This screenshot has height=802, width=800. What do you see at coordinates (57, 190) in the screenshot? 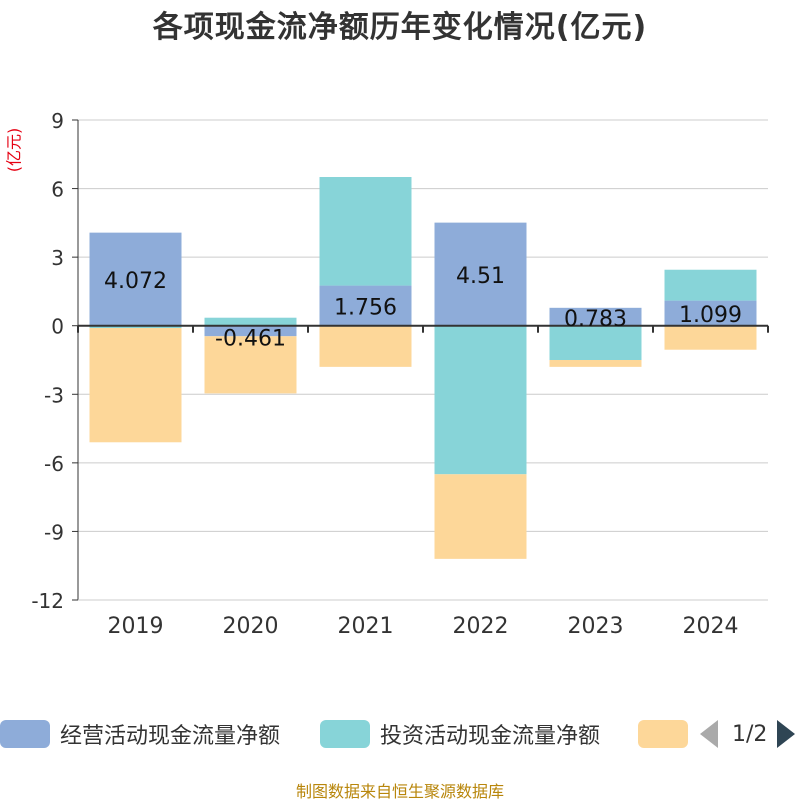
I see `y-tick-label: 6` at bounding box center [57, 190].